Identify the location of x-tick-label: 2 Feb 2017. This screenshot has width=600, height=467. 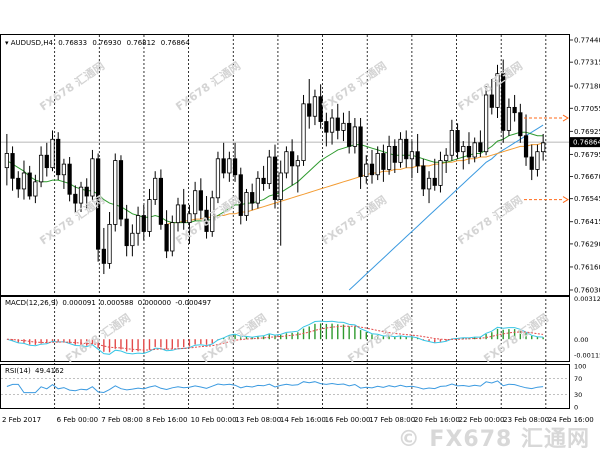
(21, 420).